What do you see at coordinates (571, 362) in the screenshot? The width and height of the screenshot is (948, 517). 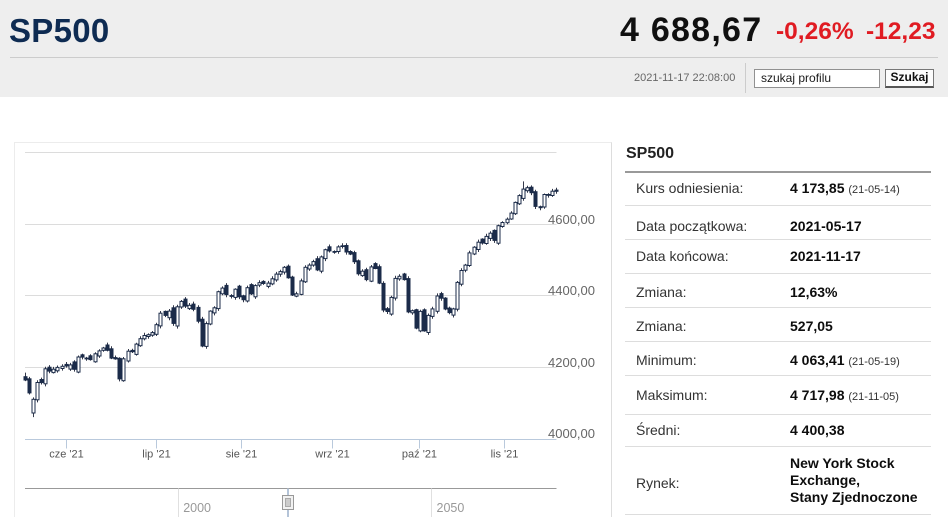 I see `svg-text: 4200,00` at bounding box center [571, 362].